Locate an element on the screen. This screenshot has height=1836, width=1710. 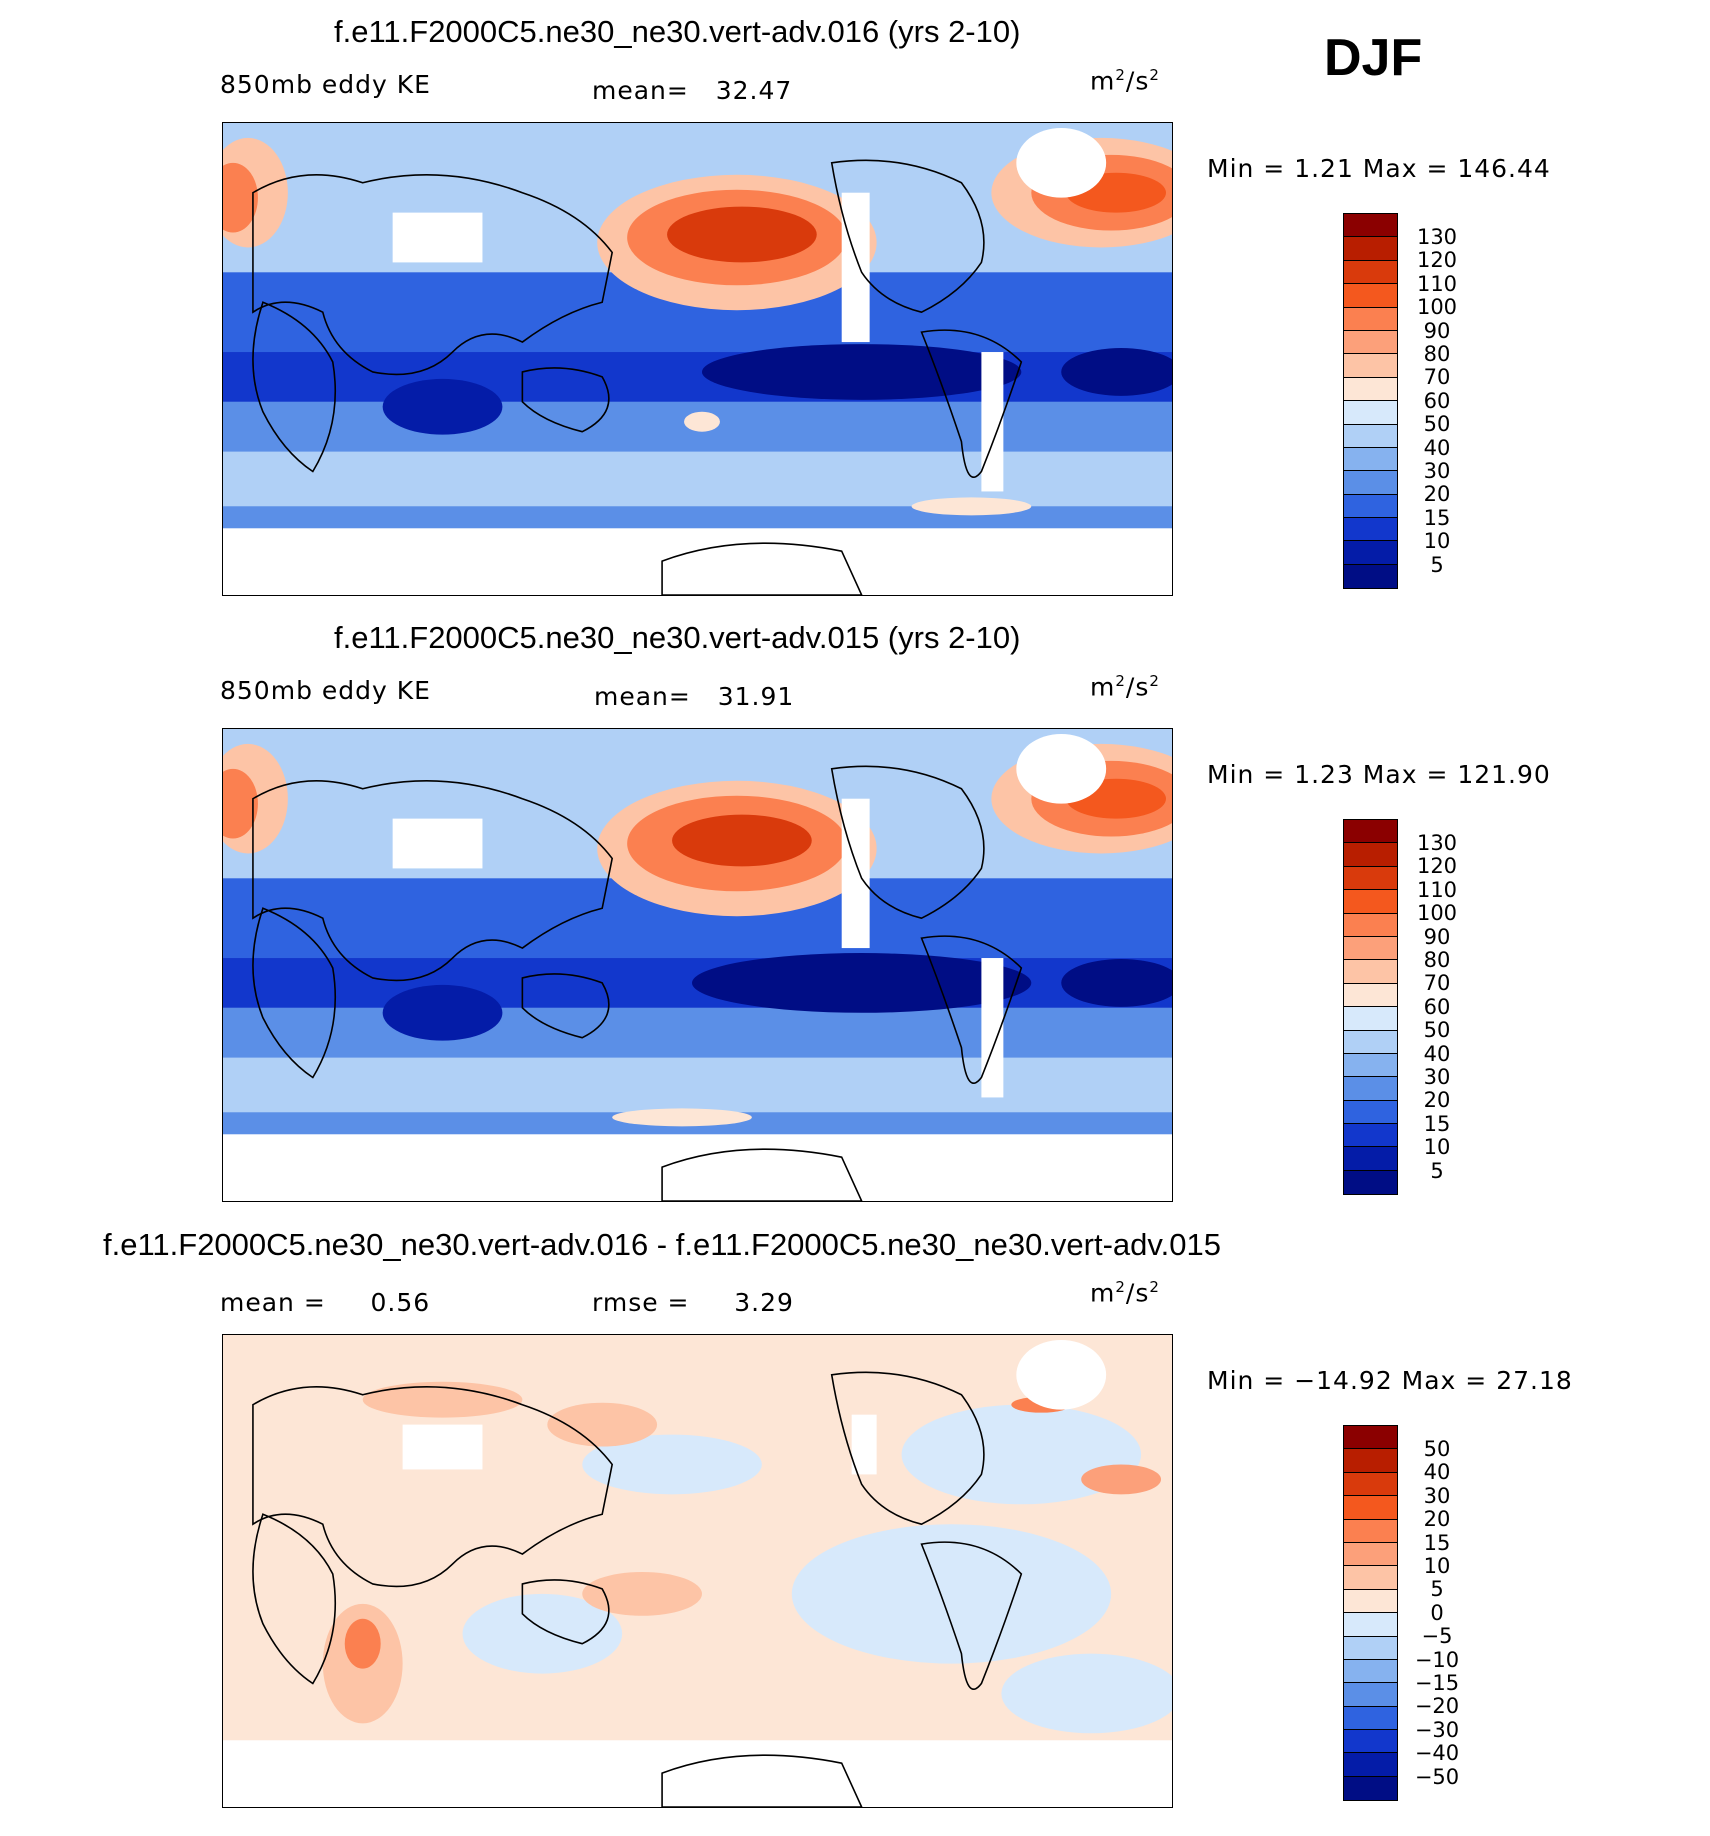
panel3-minmax: Min = −14.92 Max = 27.18 is located at coordinates (1390, 1380).